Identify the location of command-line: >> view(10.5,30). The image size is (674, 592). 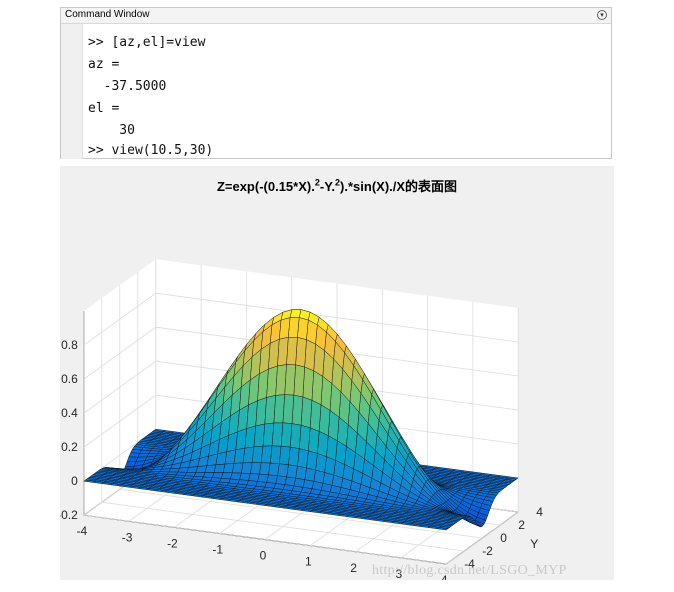
(151, 150).